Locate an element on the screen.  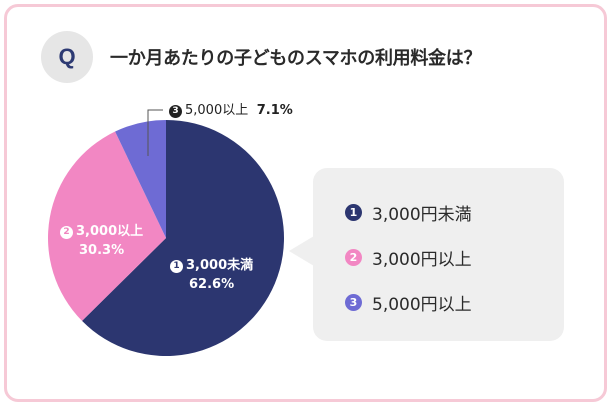
legend-label-2: 3,000円以上 is located at coordinates (422, 260).